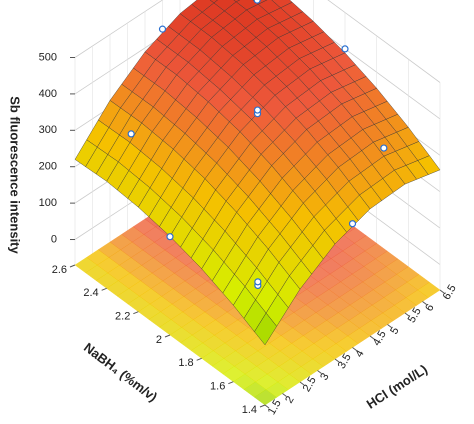  Describe the element at coordinates (450, 292) in the screenshot. I see `x-tick-label: 6.5` at that location.